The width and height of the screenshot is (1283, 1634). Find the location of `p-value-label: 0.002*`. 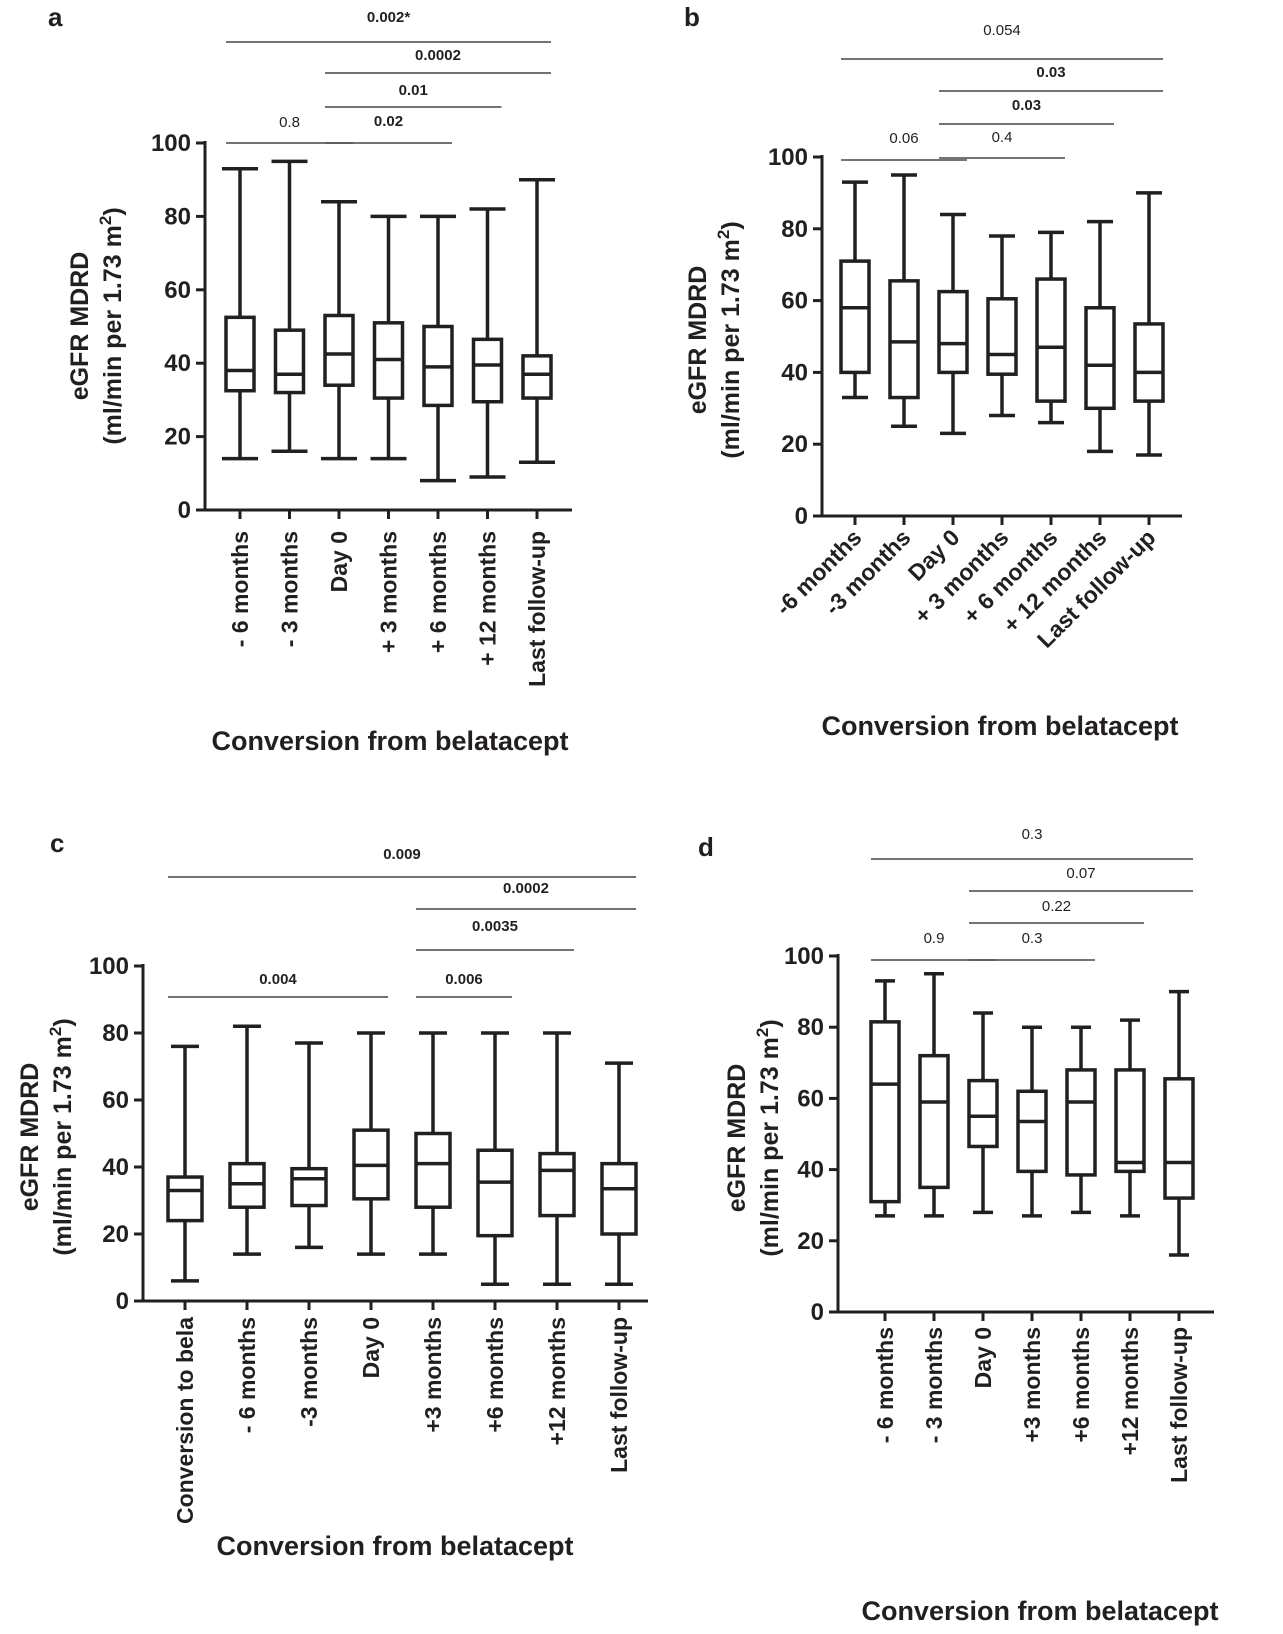

p-value-label: 0.002* is located at coordinates (389, 17).